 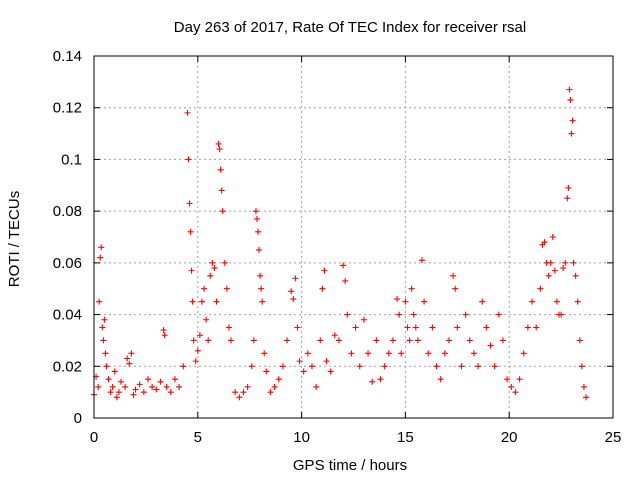 I want to click on y-tick-label: 0.06, so click(x=67, y=263).